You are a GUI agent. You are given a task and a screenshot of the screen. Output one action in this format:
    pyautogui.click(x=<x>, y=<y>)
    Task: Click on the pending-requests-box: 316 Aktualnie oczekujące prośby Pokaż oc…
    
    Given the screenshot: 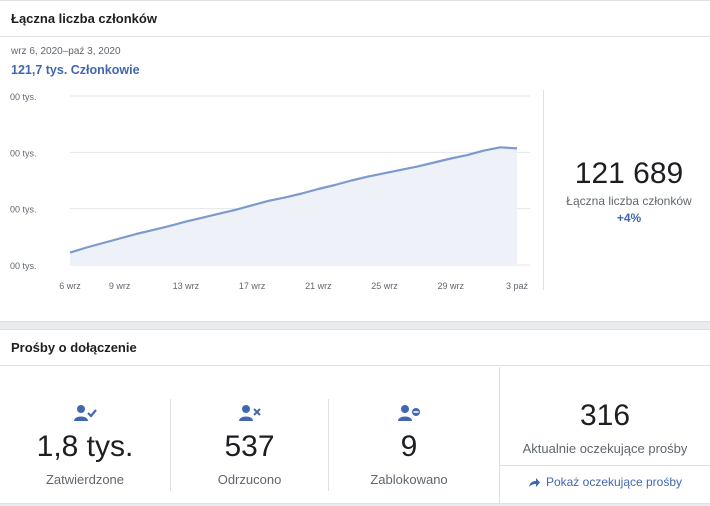 What is the action you would take?
    pyautogui.click(x=604, y=435)
    